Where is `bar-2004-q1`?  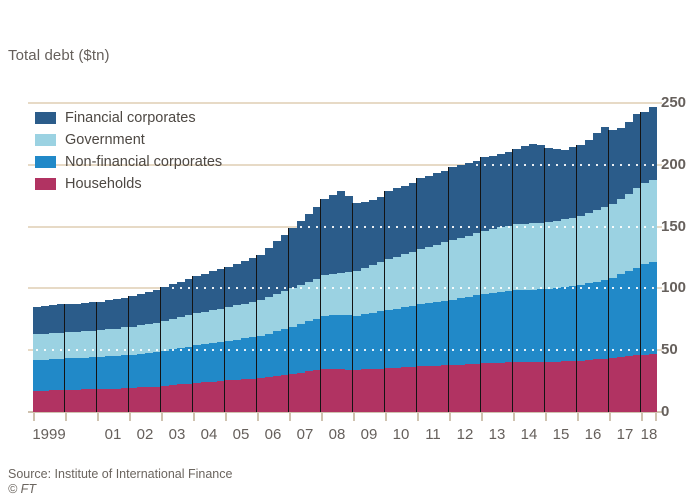 bar-2004-q1 is located at coordinates (196, 344).